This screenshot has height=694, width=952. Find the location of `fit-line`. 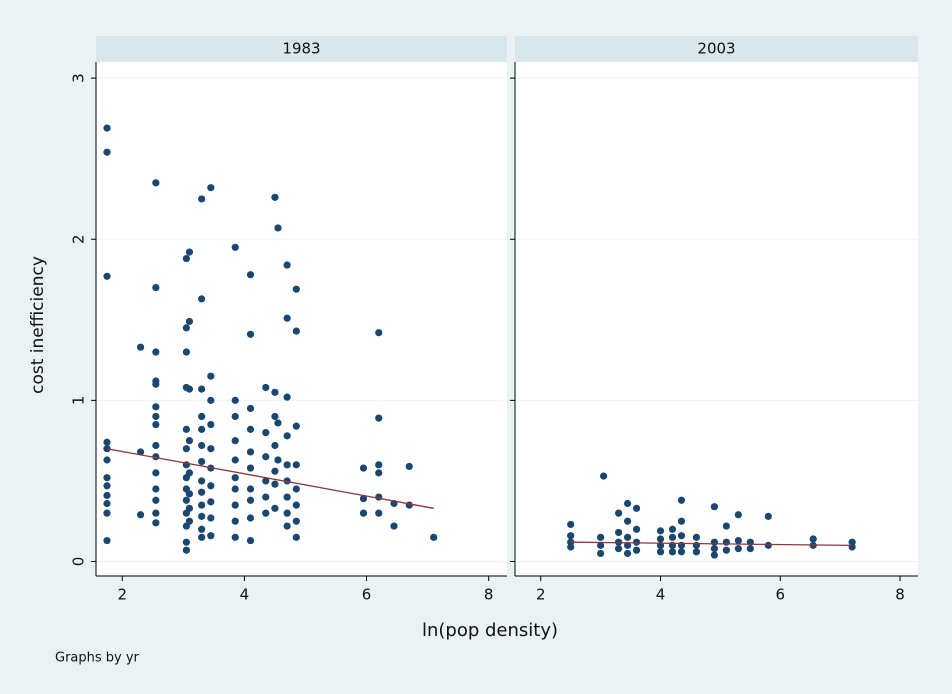

fit-line is located at coordinates (711, 544).